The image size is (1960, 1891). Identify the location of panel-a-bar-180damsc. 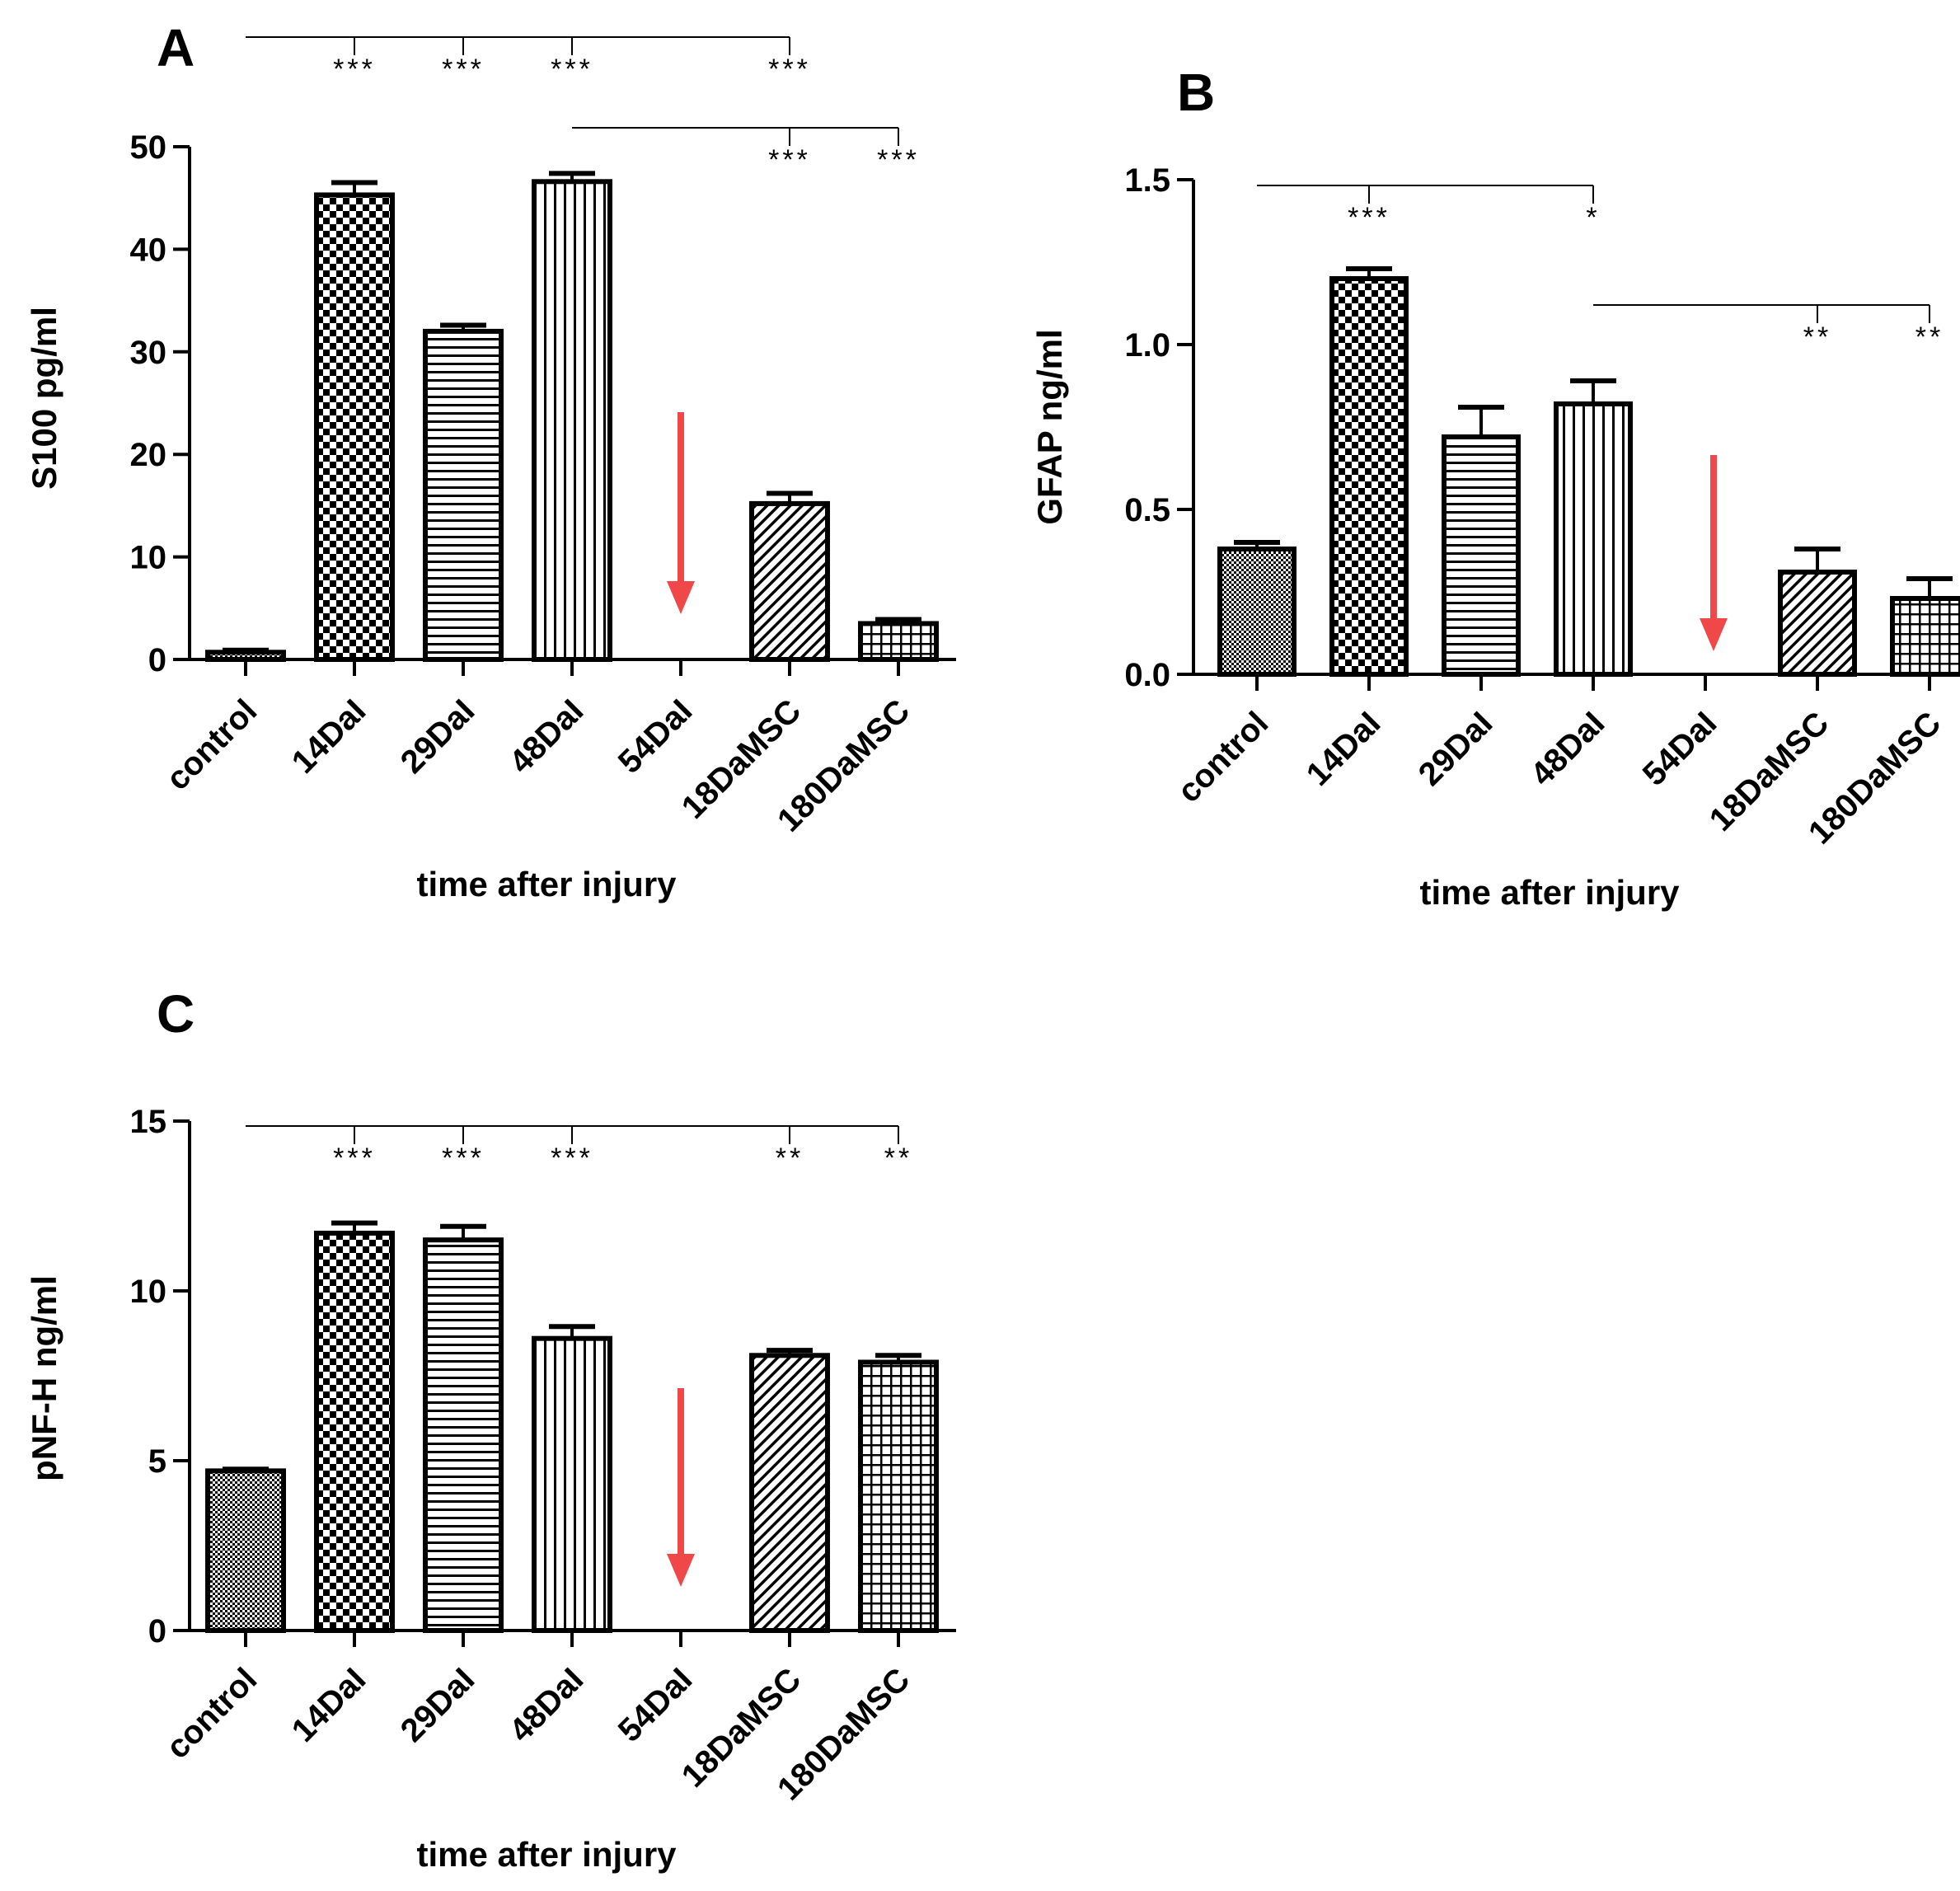
(899, 642).